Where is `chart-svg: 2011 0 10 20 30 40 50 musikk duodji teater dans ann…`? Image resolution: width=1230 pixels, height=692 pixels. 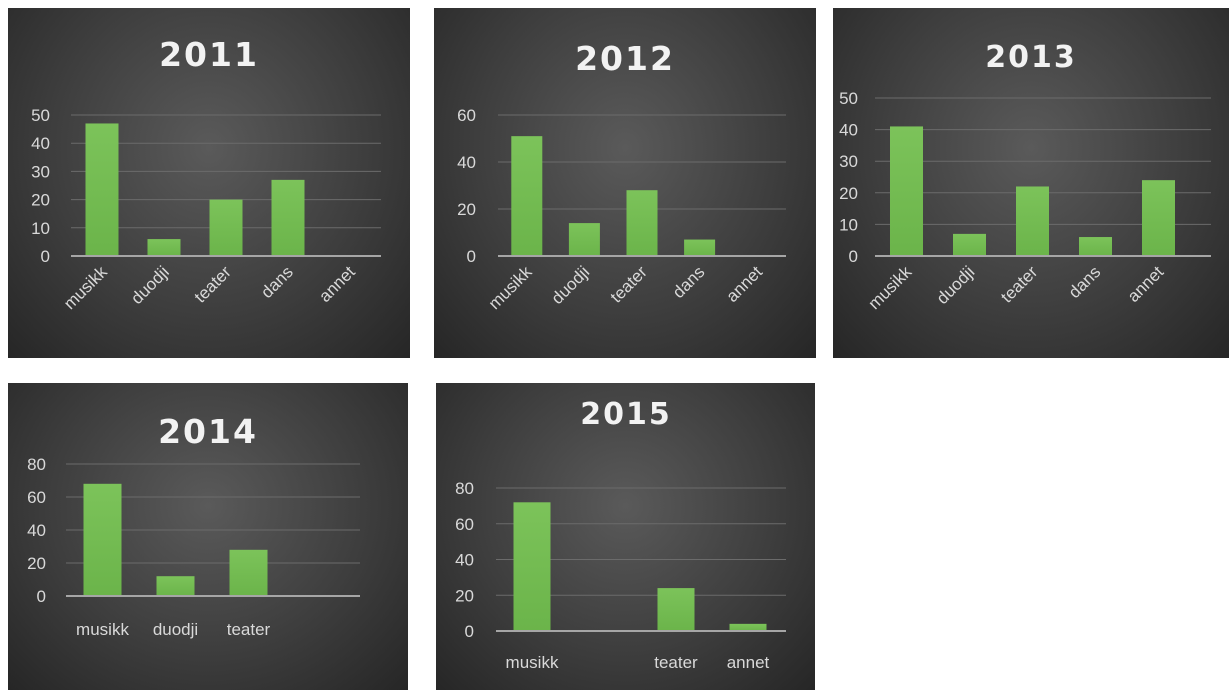 chart-svg: 2011 0 10 20 30 40 50 musikk duodji teater dans ann… is located at coordinates (206, 174).